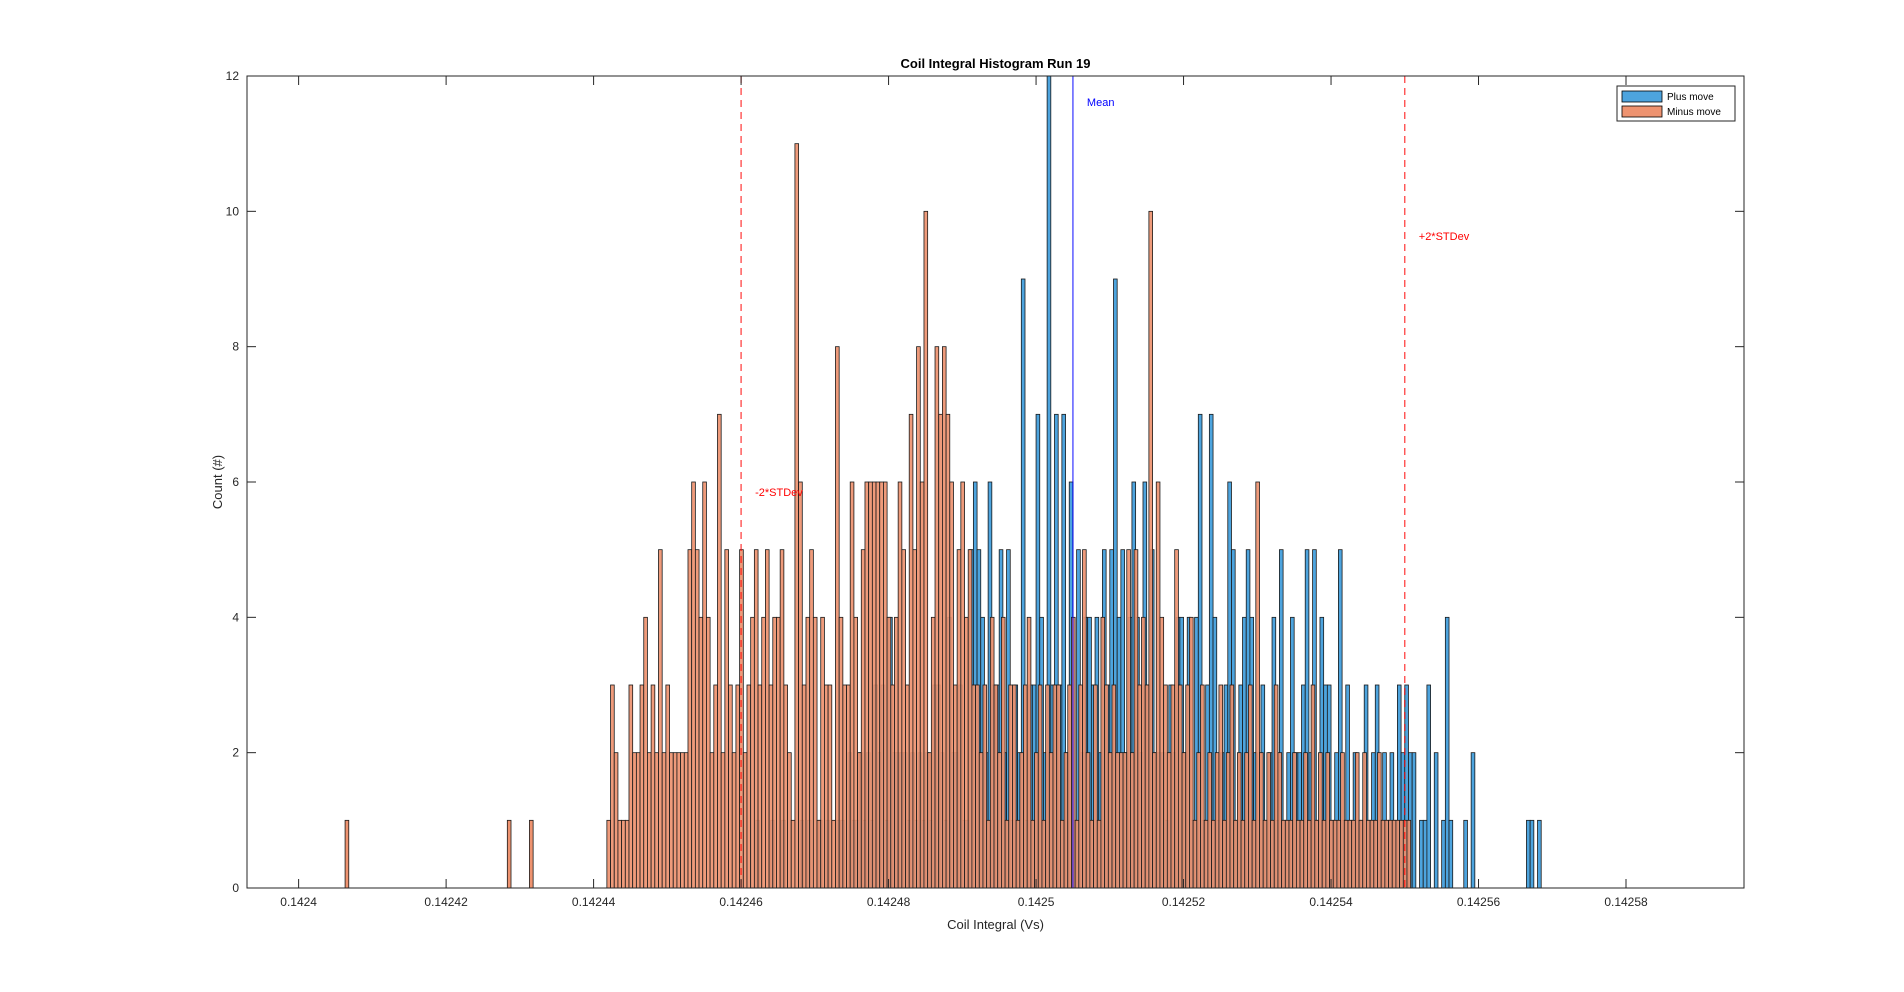  I want to click on x-tick-label: 0.14256, so click(1479, 902).